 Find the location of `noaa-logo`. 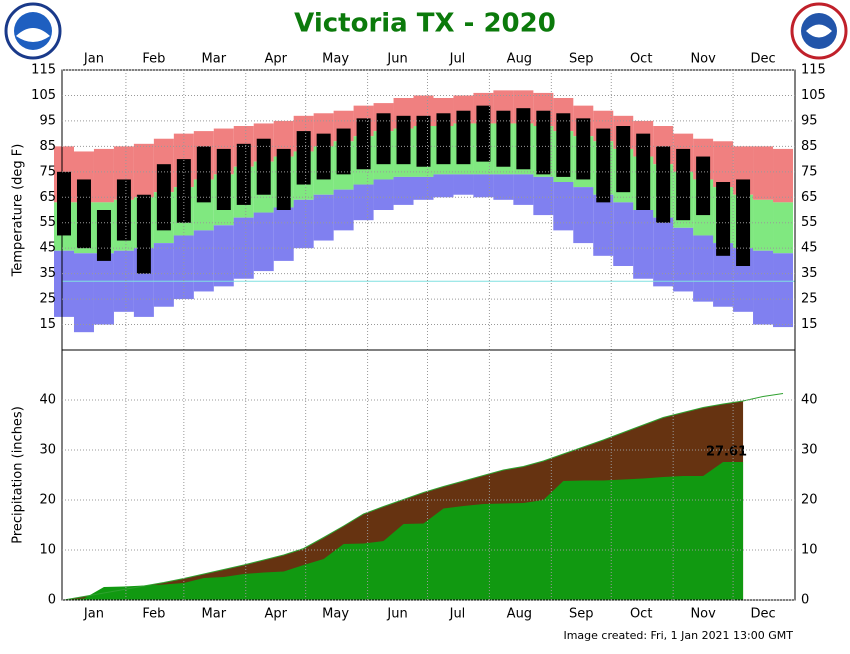

noaa-logo is located at coordinates (33, 31).